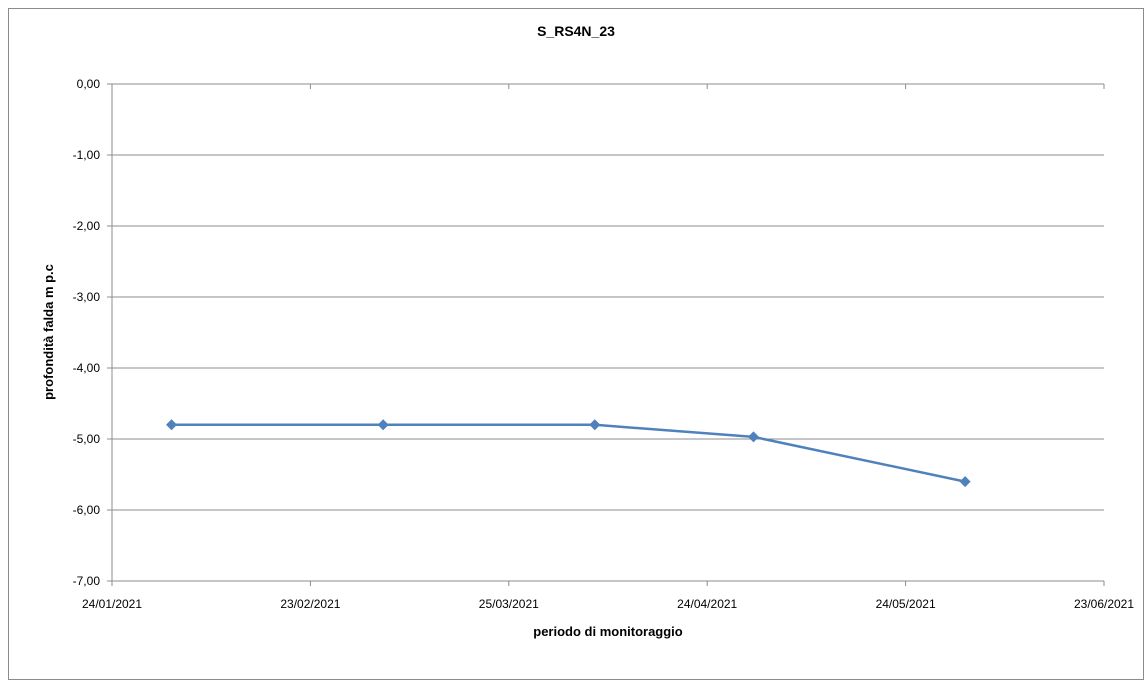 The image size is (1148, 682). I want to click on y-axis-title: profondità falda m p.c, so click(48, 332).